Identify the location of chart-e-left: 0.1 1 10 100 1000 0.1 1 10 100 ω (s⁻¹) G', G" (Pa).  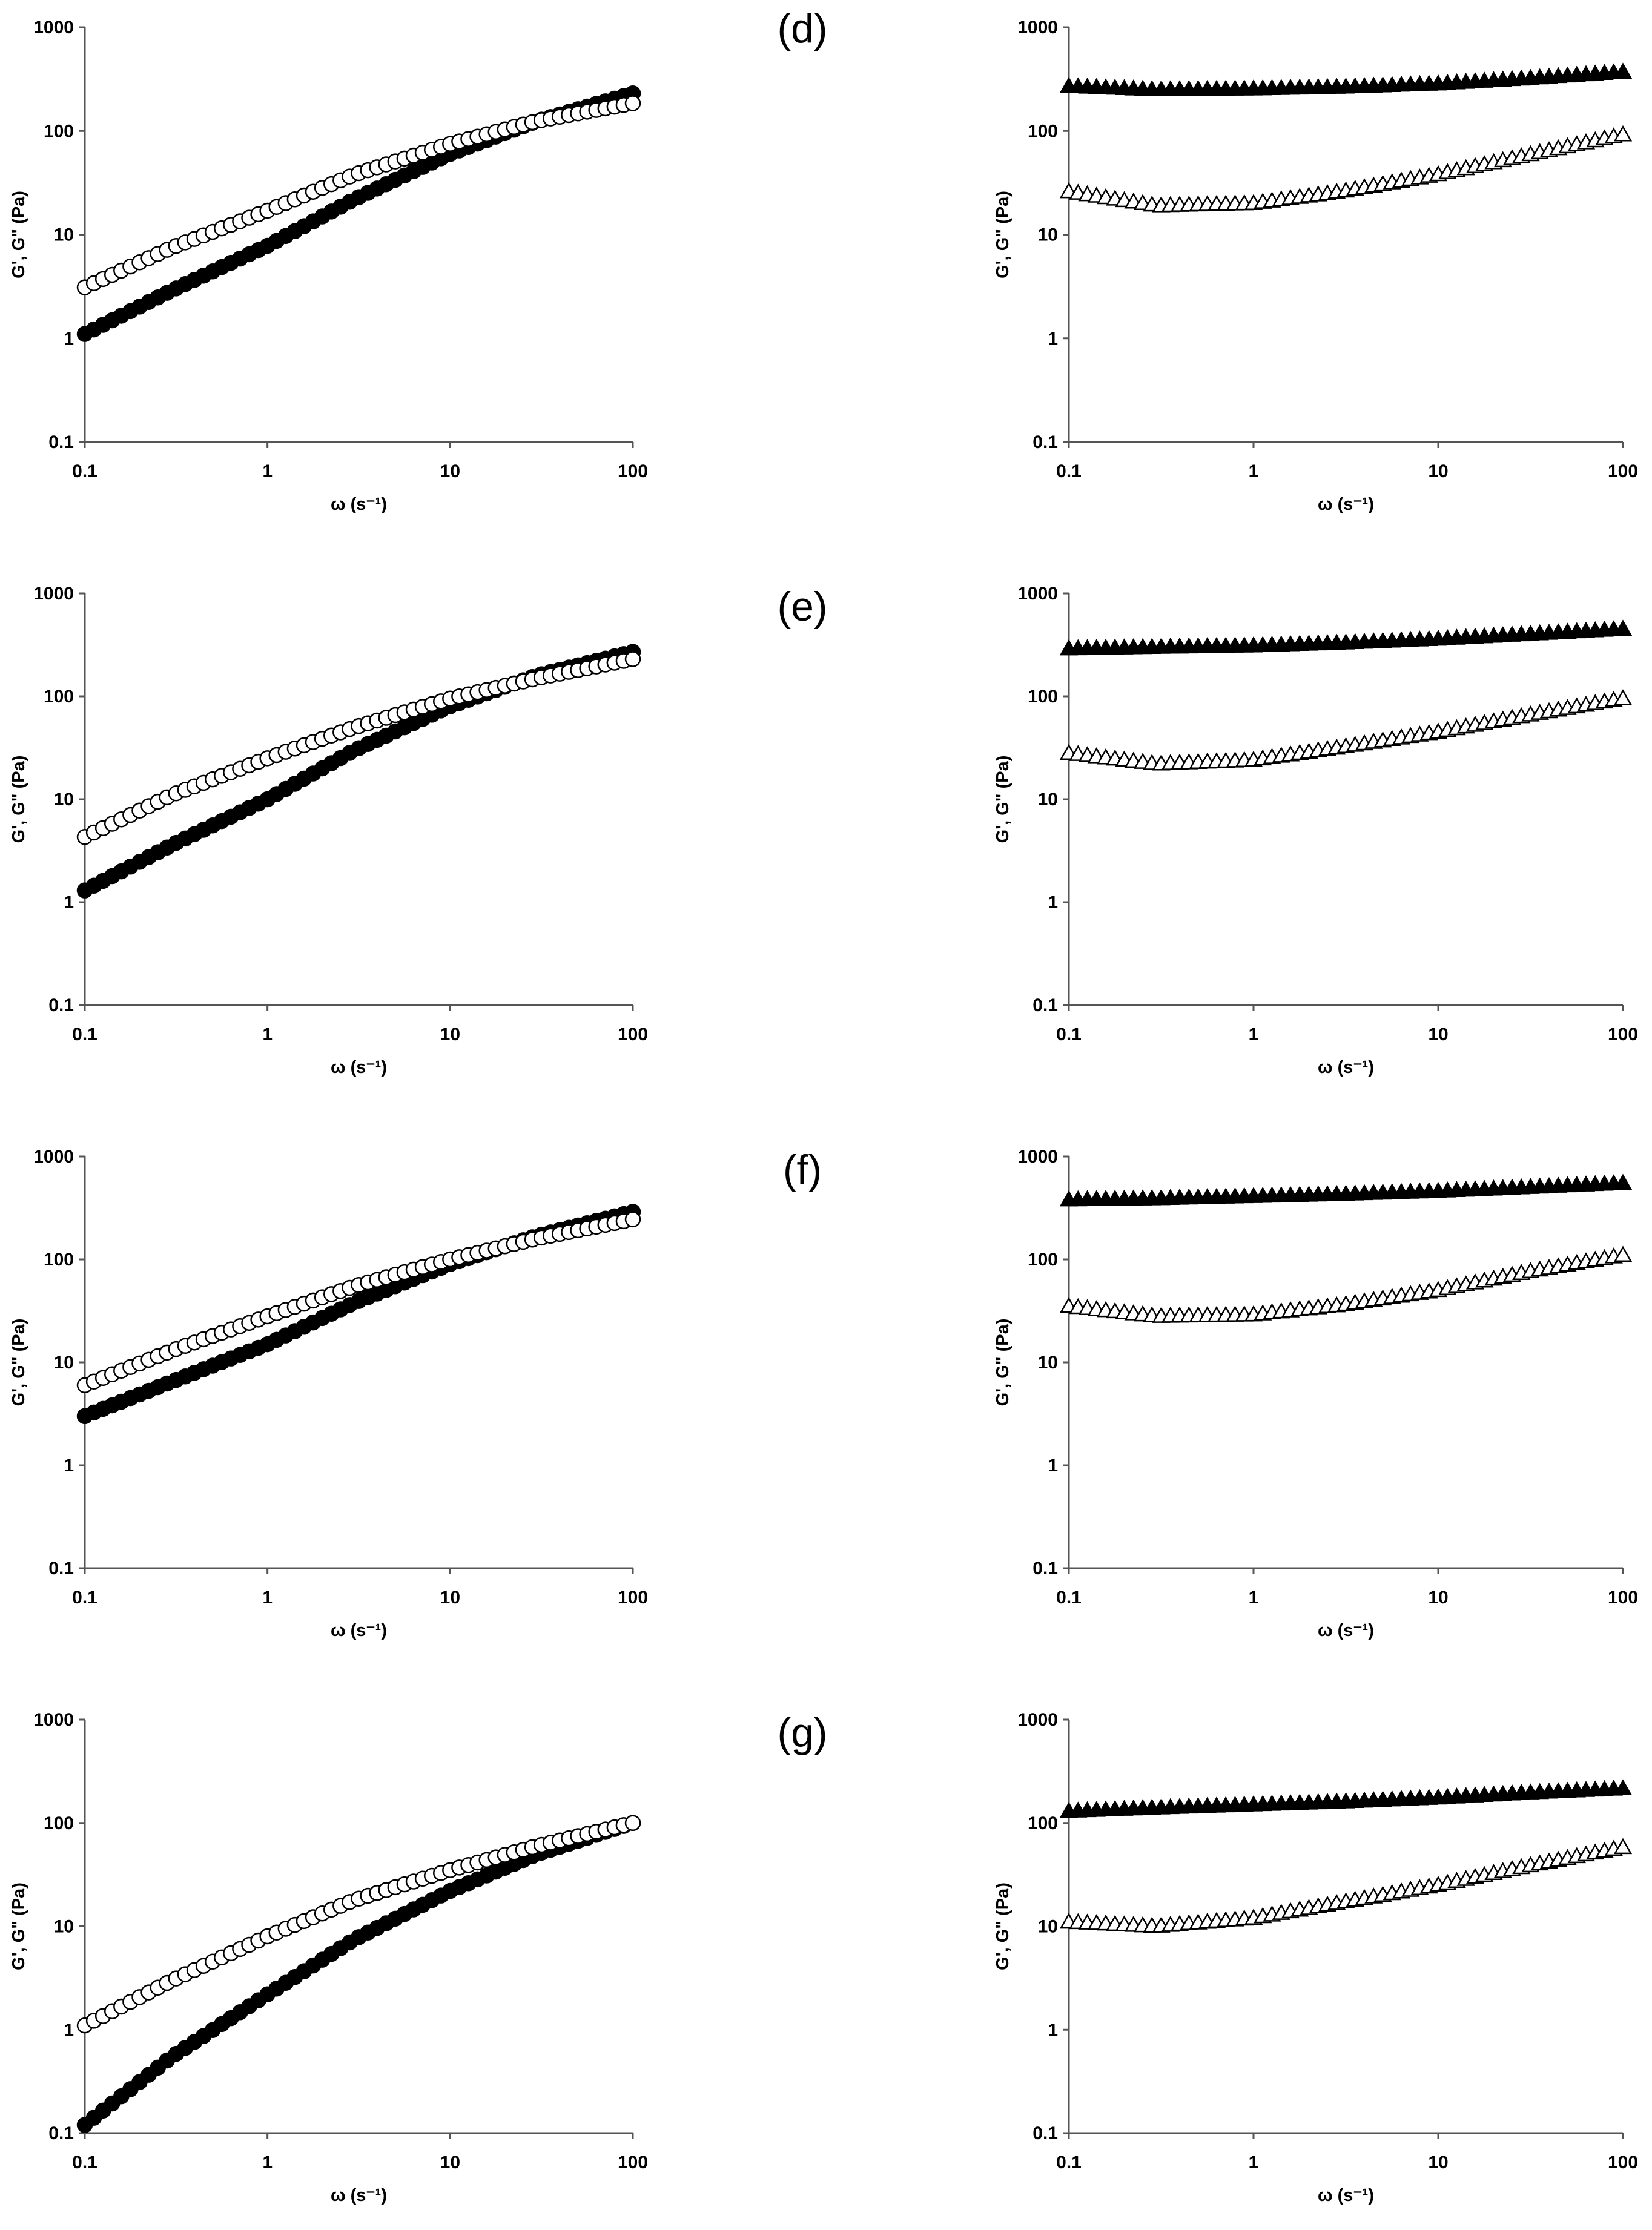
(328, 830).